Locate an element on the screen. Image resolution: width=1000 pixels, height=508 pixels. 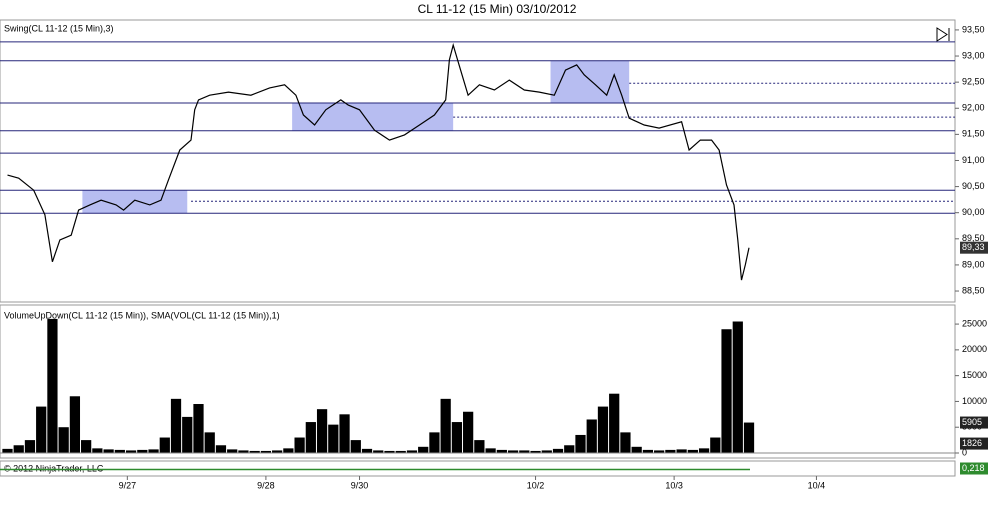
y-tick-label: 25000 is located at coordinates (974, 323).